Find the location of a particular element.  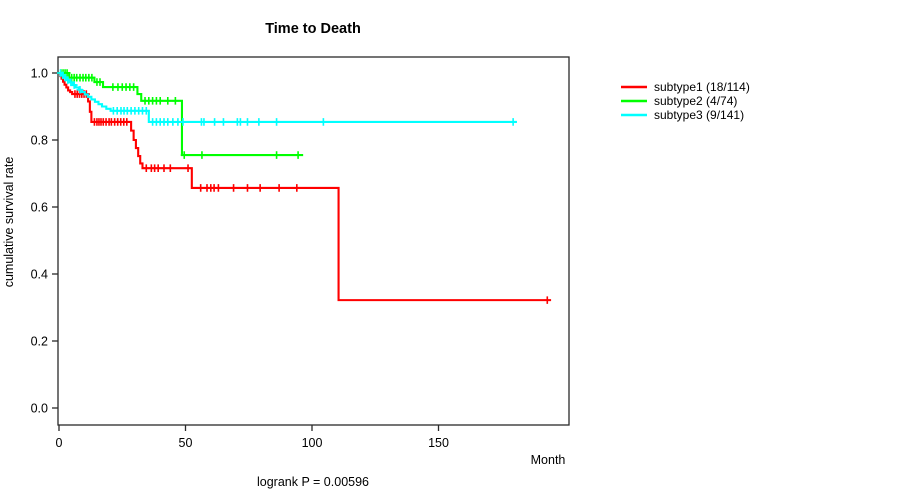

y-tick-label: 1.0 is located at coordinates (39, 73).